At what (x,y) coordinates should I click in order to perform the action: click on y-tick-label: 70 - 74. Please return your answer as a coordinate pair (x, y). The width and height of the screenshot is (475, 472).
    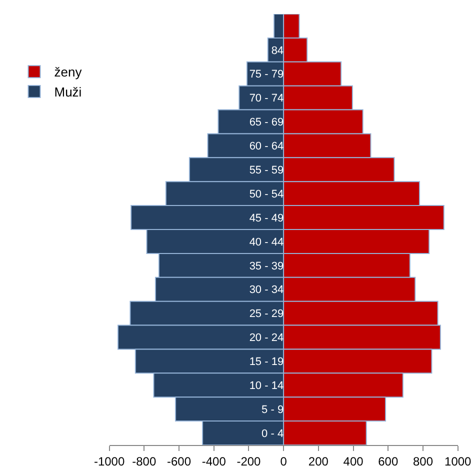
    Looking at the image, I should click on (266, 98).